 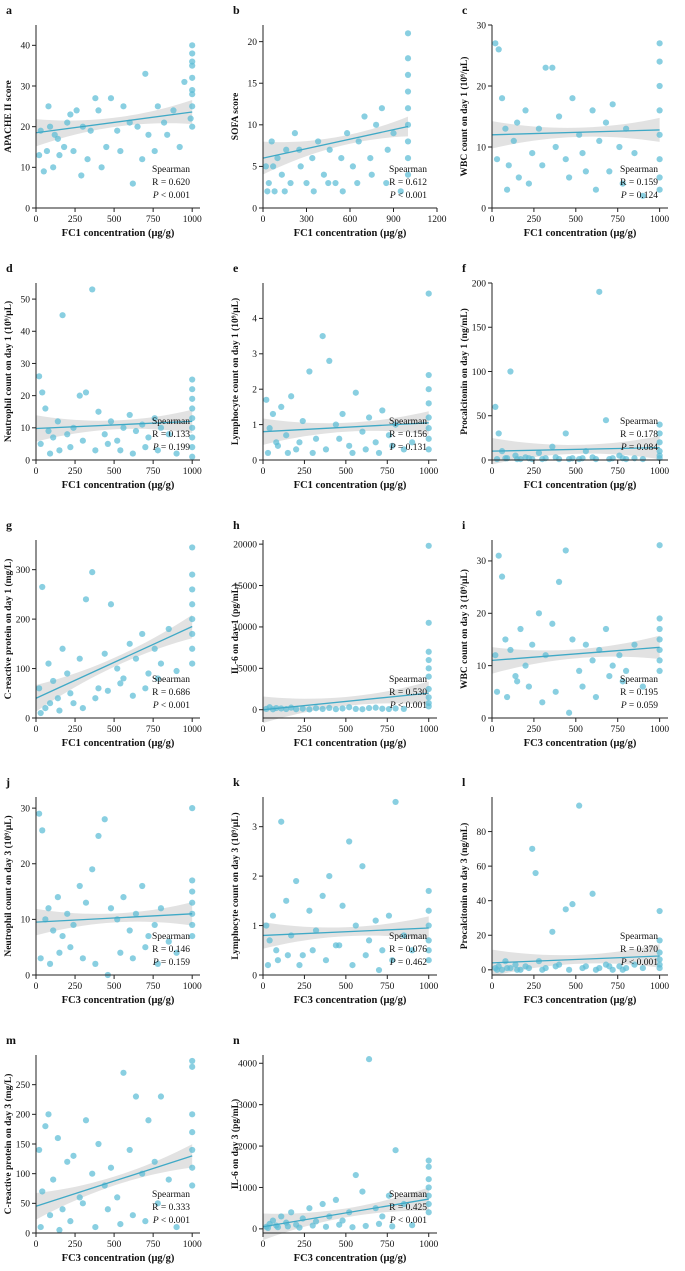 What do you see at coordinates (479, 329) in the screenshot?
I see `y-tick-label: 150` at bounding box center [479, 329].